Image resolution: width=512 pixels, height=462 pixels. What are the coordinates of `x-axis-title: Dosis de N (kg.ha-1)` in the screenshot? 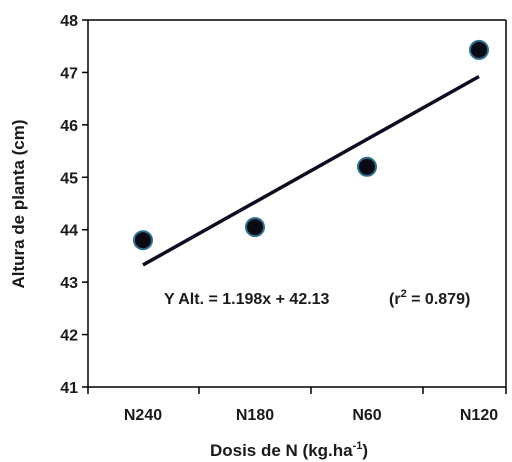 It's located at (289, 450).